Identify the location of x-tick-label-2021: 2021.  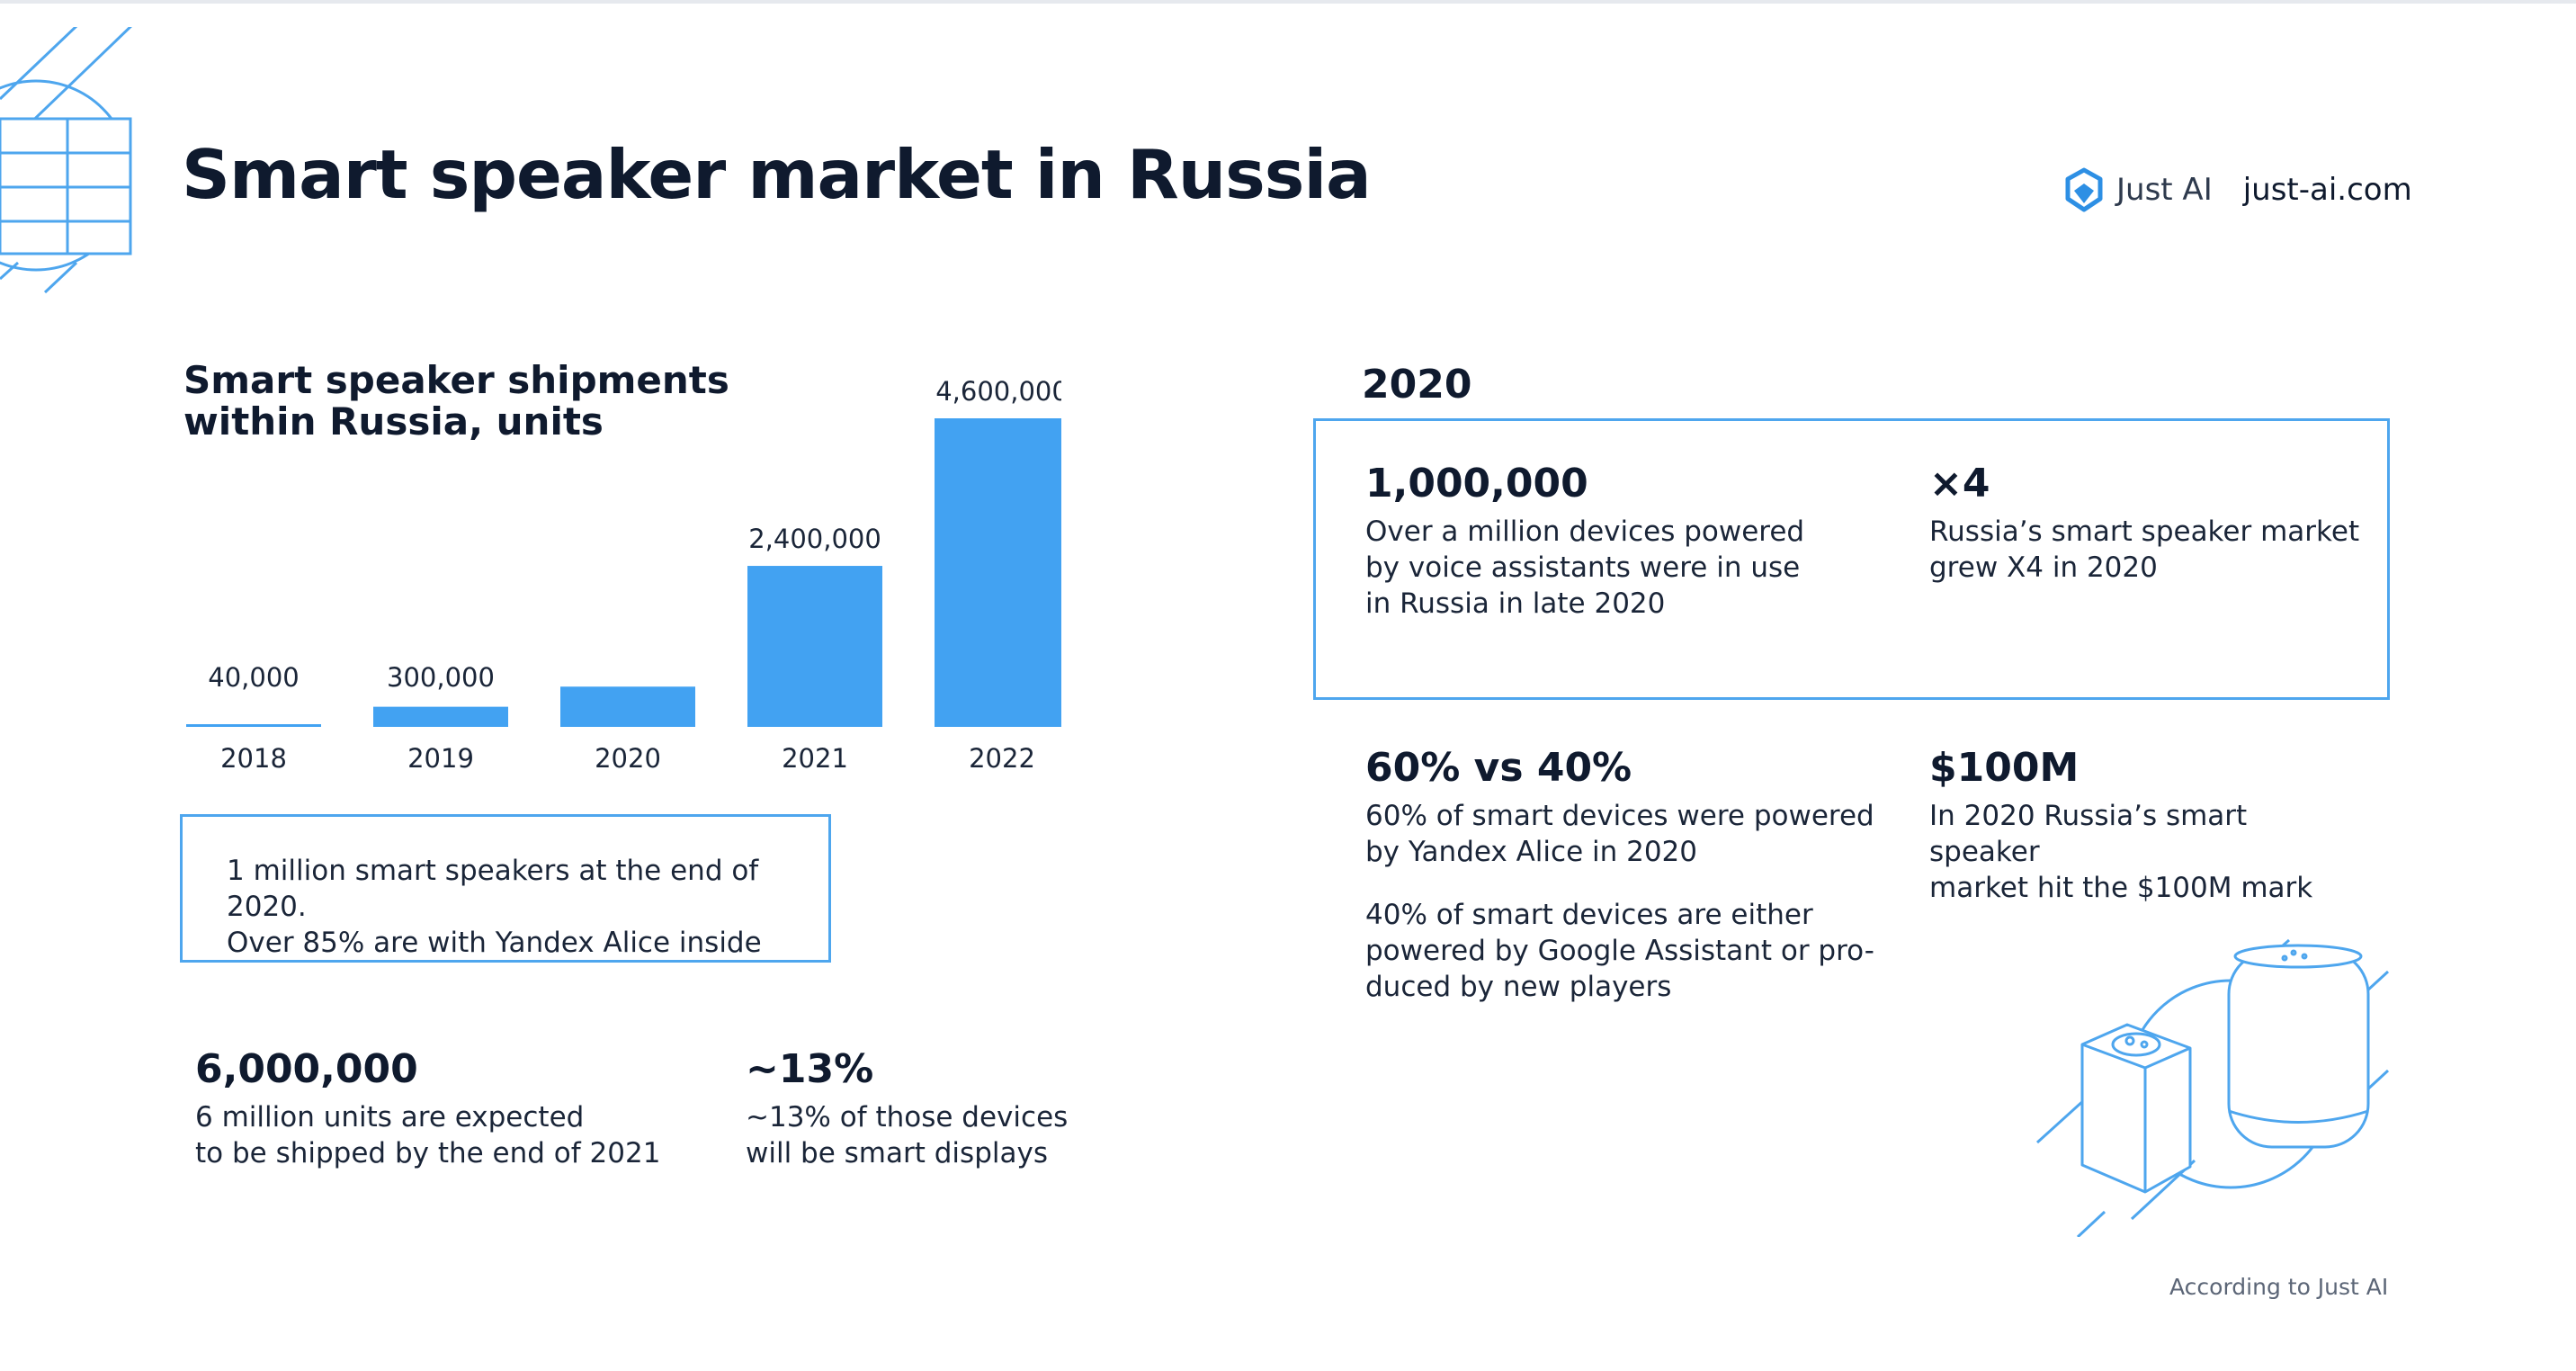
(815, 758).